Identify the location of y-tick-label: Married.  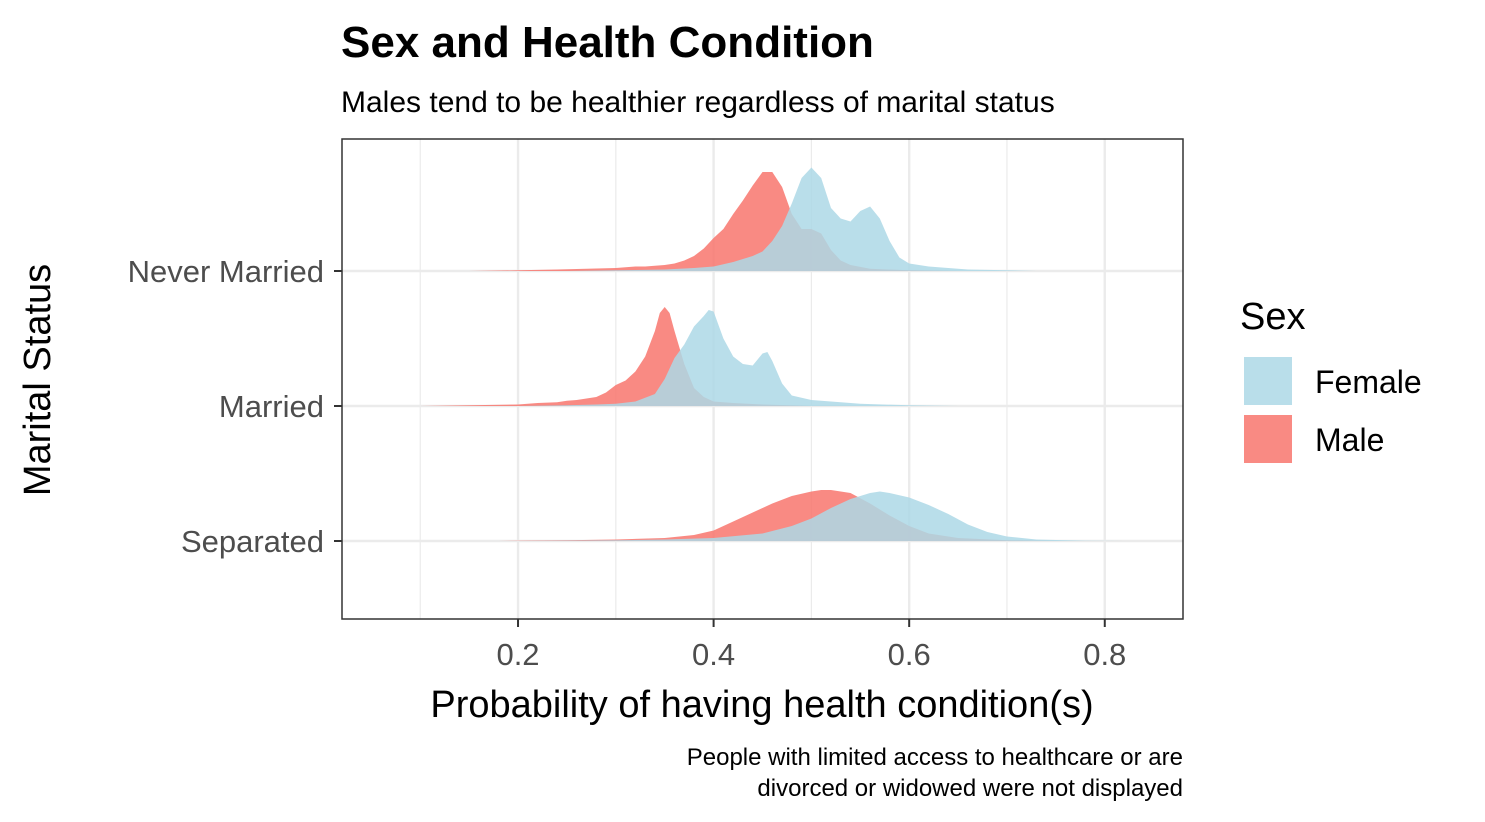
(271, 406).